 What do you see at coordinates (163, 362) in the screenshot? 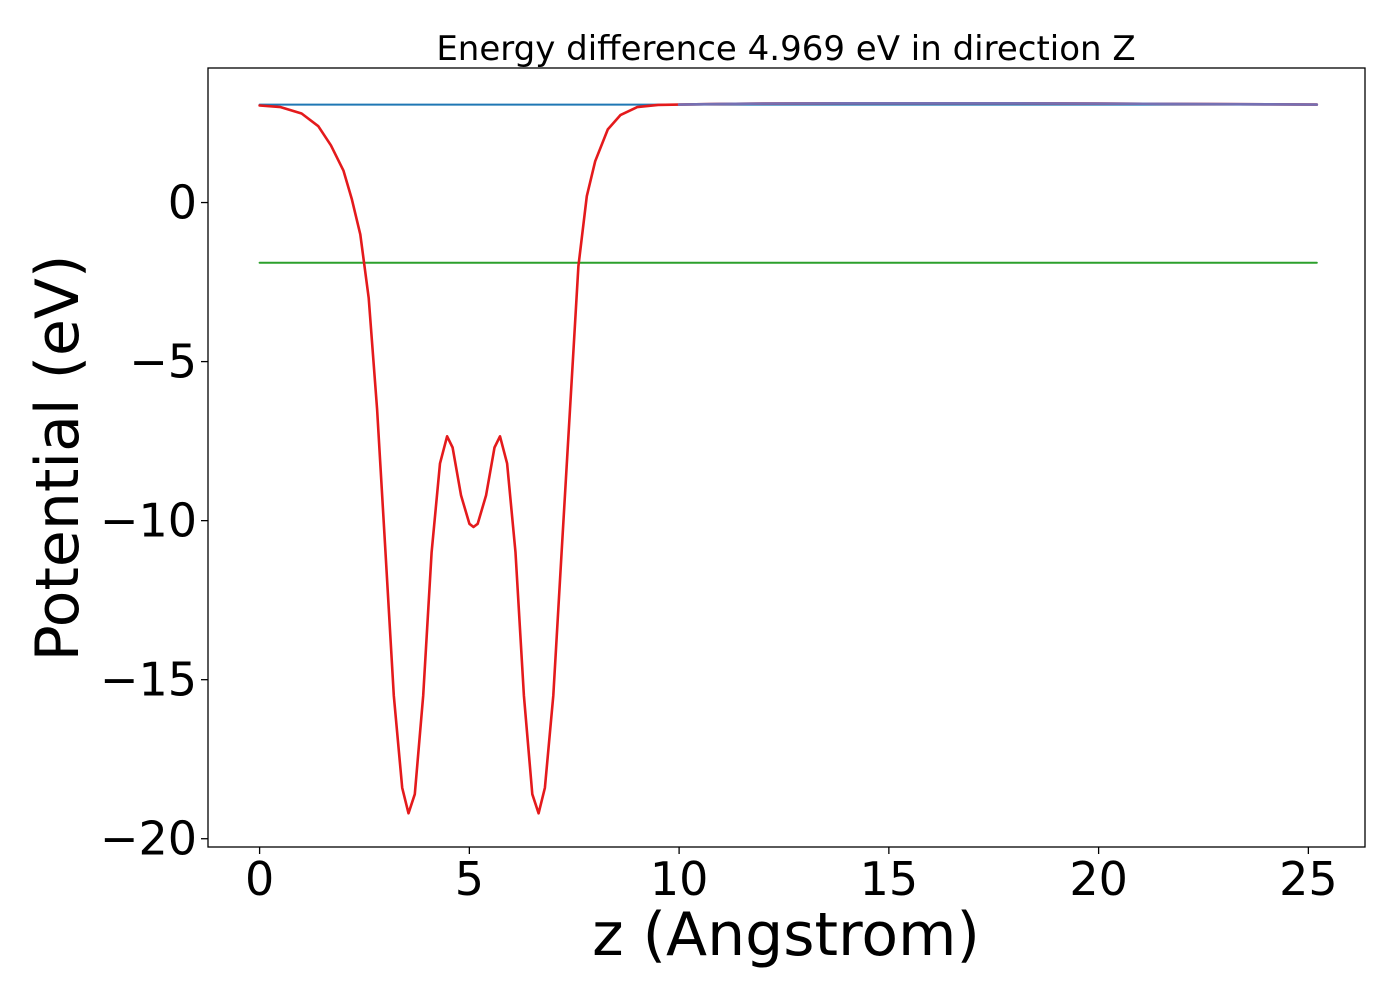
I see `y-tick-label: −5` at bounding box center [163, 362].